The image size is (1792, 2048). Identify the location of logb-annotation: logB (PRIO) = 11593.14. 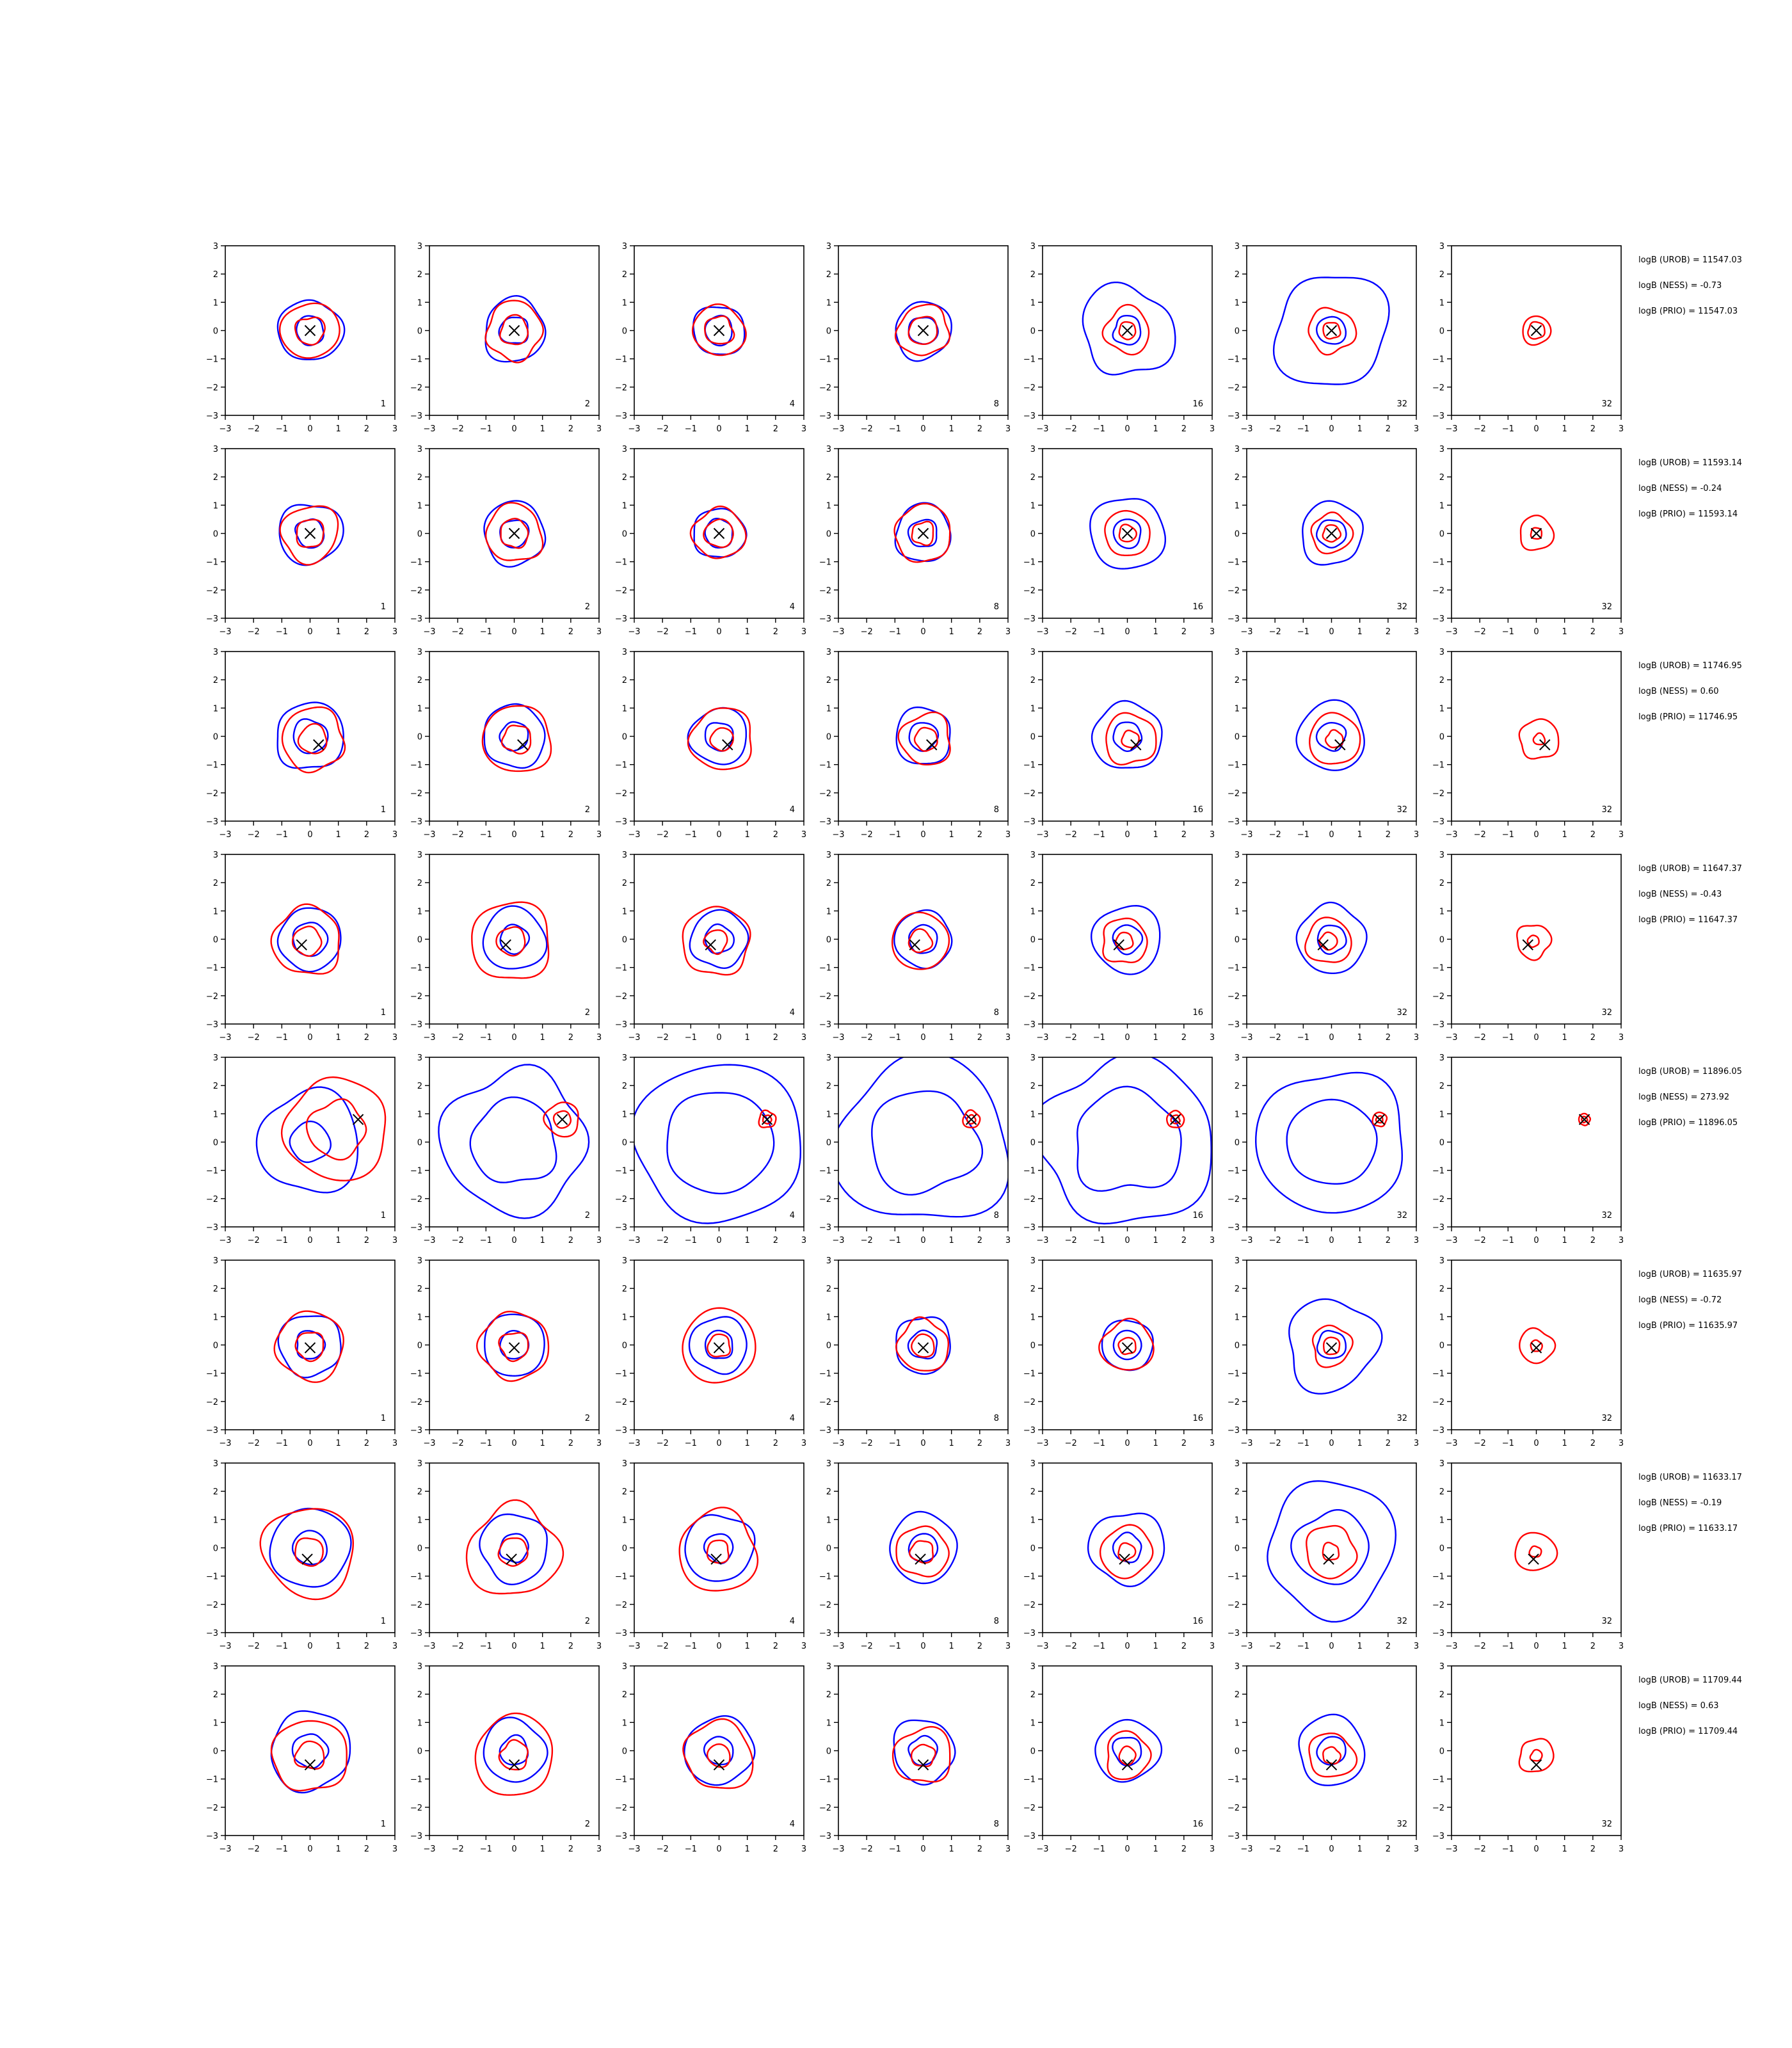
(1688, 514).